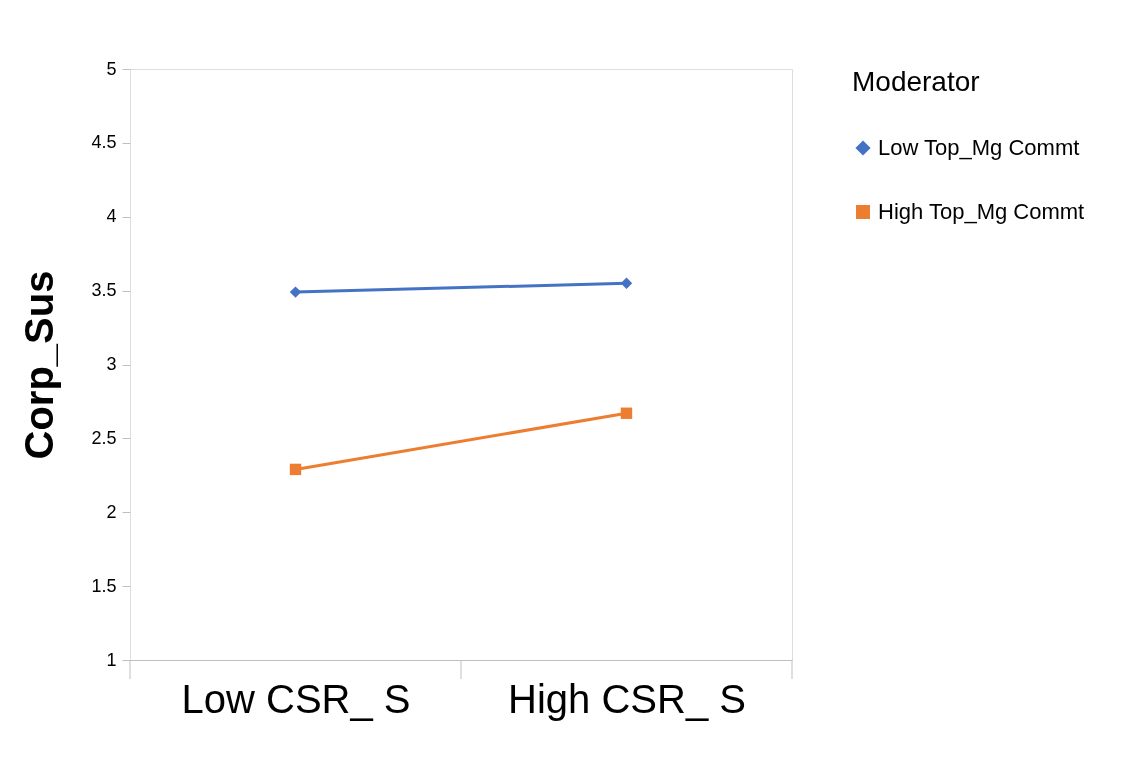 This screenshot has height=770, width=1134. What do you see at coordinates (104, 290) in the screenshot?
I see `y-tick-label: 3.5` at bounding box center [104, 290].